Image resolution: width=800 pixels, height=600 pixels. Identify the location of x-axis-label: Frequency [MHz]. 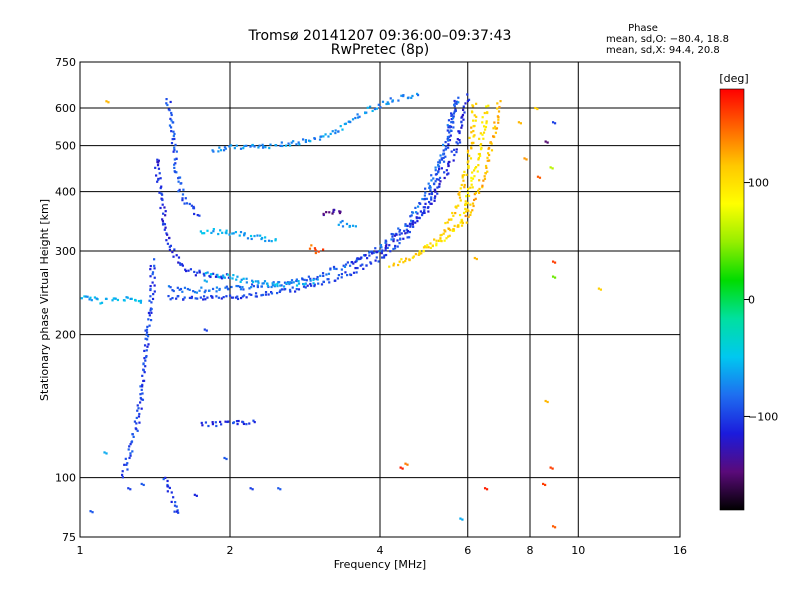
(380, 564).